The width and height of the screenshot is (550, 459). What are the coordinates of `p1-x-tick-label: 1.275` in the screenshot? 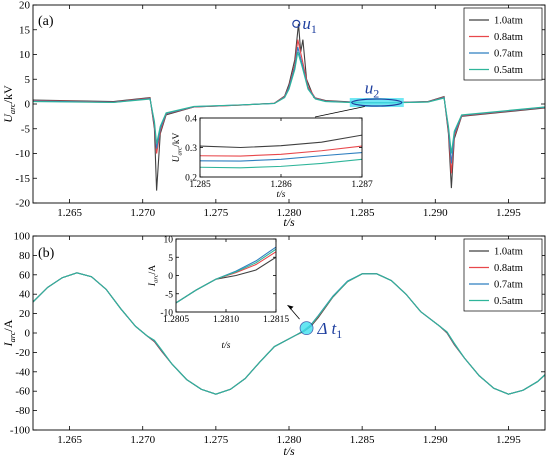 It's located at (215, 440).